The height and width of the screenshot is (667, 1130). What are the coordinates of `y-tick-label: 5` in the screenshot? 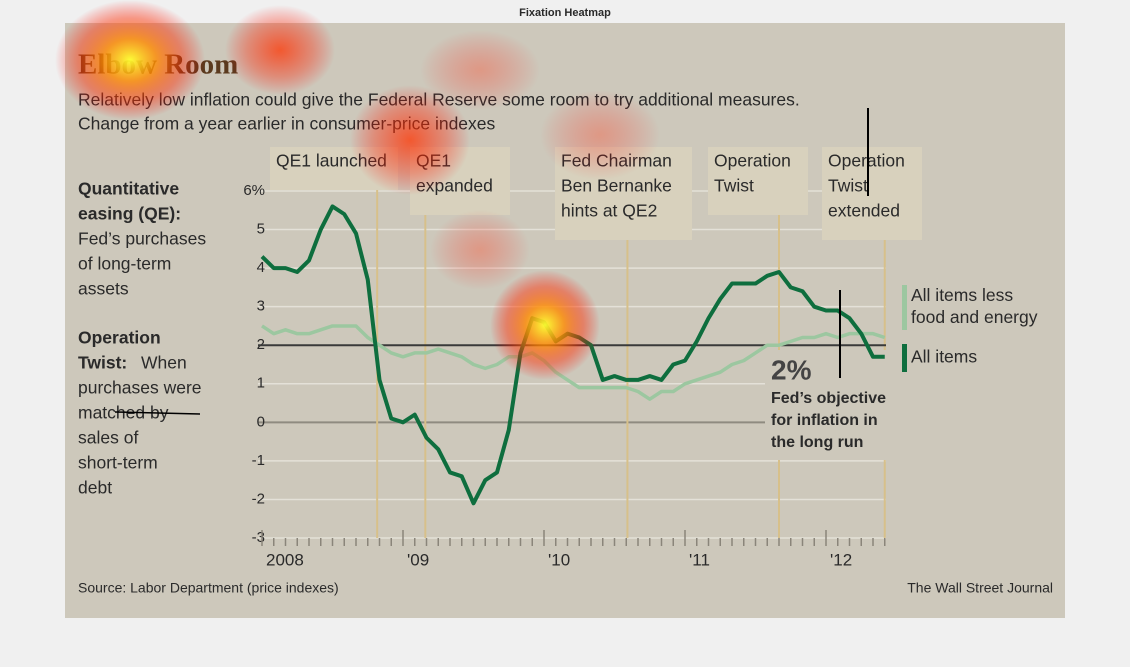 It's located at (261, 229).